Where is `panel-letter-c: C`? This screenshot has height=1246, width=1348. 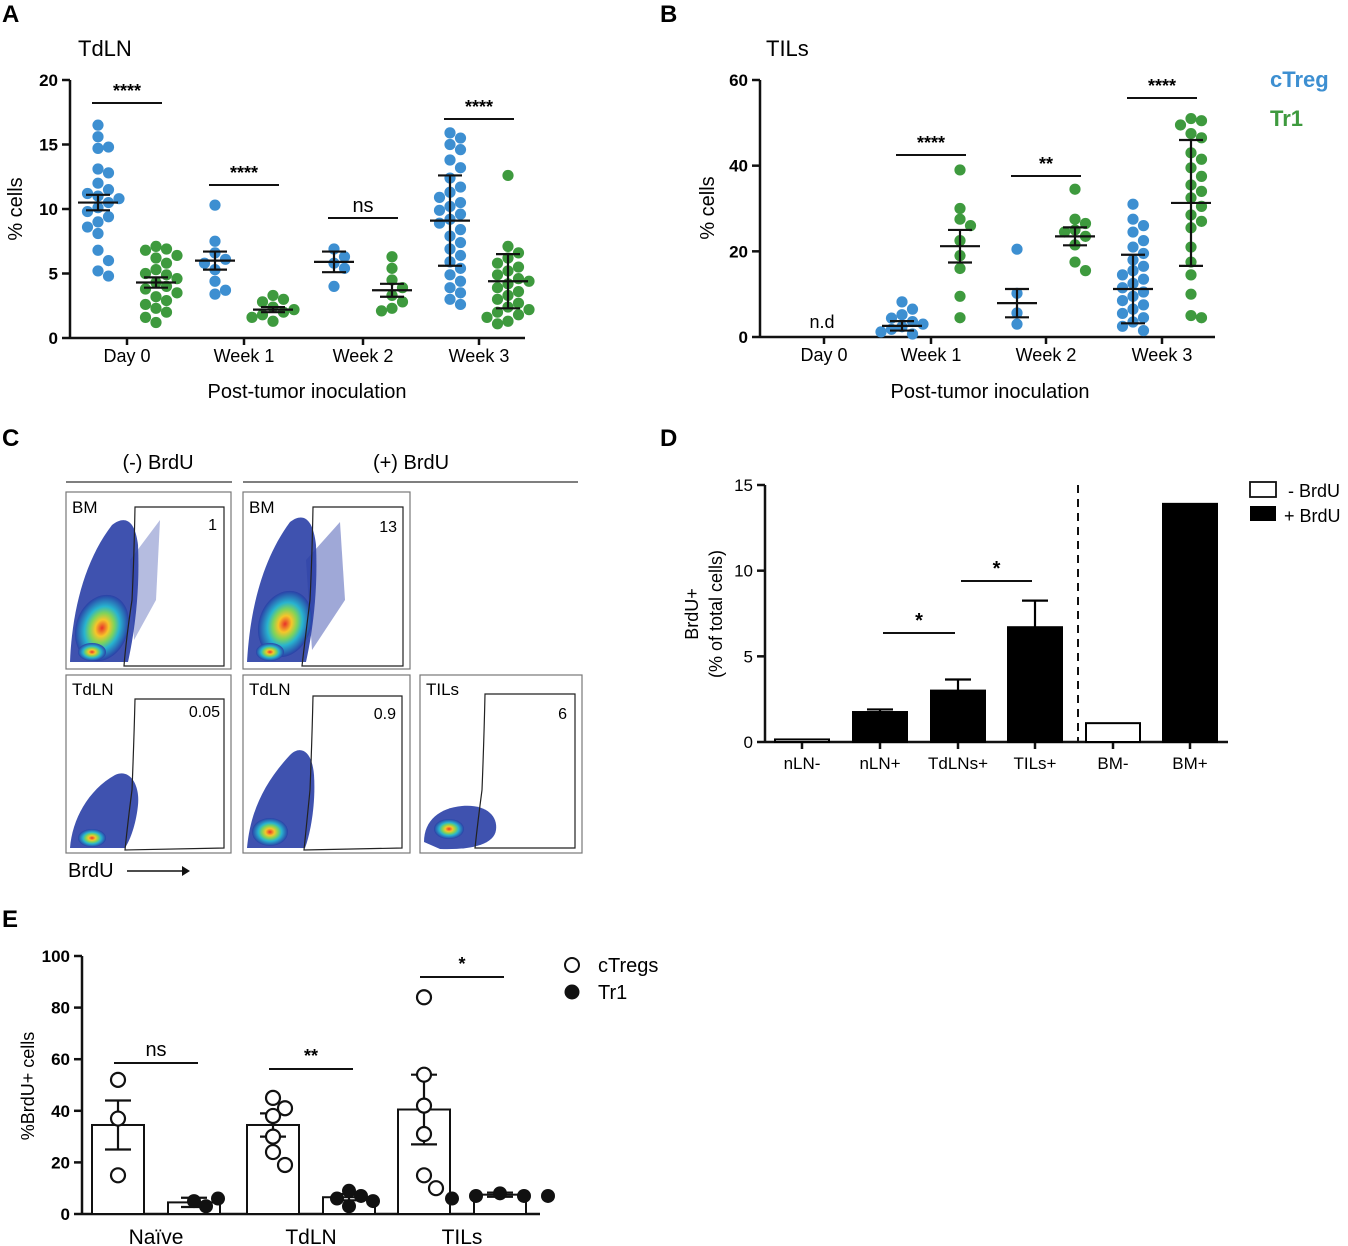 panel-letter-c: C is located at coordinates (10, 438).